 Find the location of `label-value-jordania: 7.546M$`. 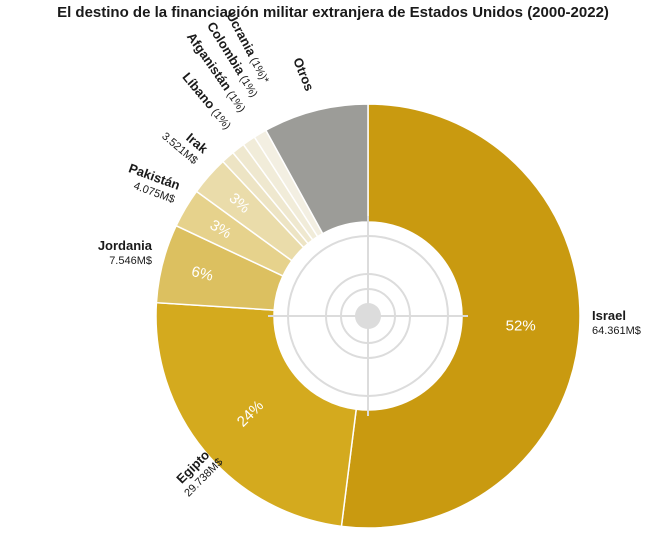

label-value-jordania: 7.546M$ is located at coordinates (130, 261).